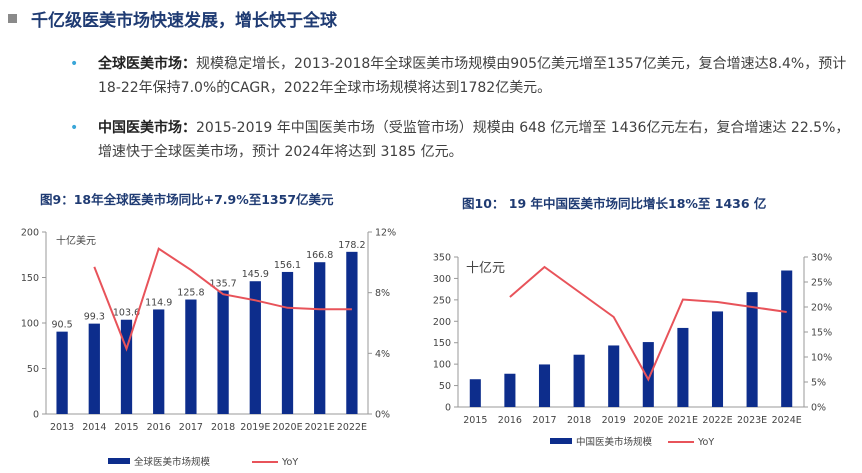 Image resolution: width=862 pixels, height=473 pixels. I want to click on y-tick-label: 250, so click(442, 300).